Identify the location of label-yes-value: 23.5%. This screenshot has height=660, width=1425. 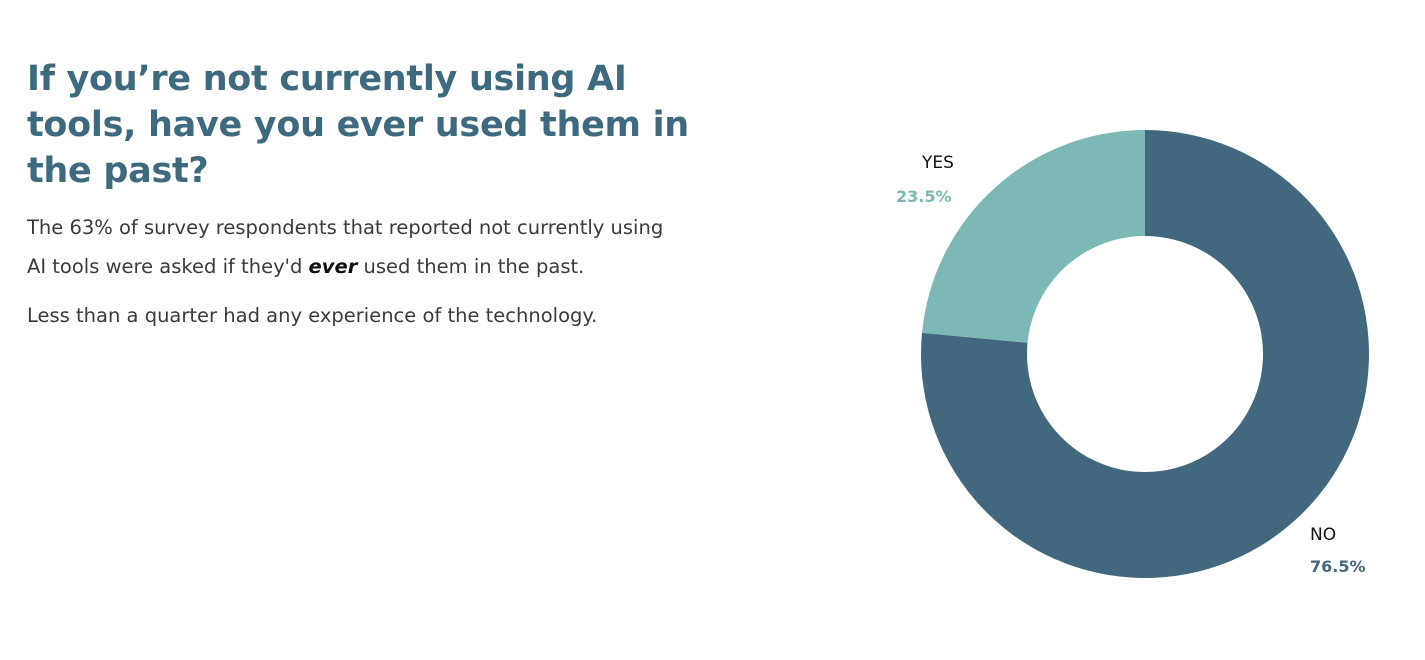
(924, 196).